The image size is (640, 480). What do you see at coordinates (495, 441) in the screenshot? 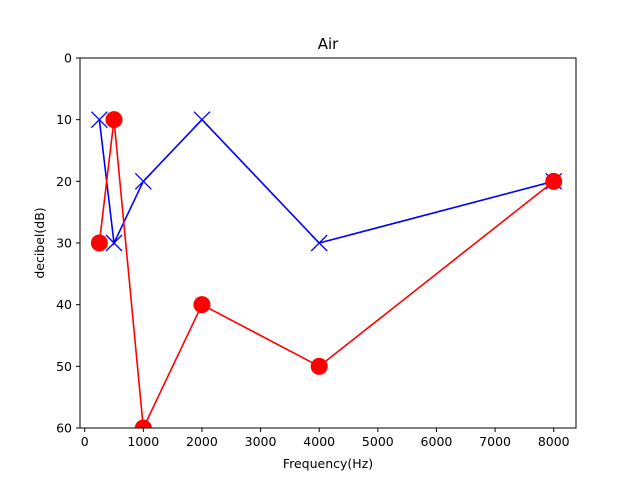
I see `x-tick-label: 7000` at bounding box center [495, 441].